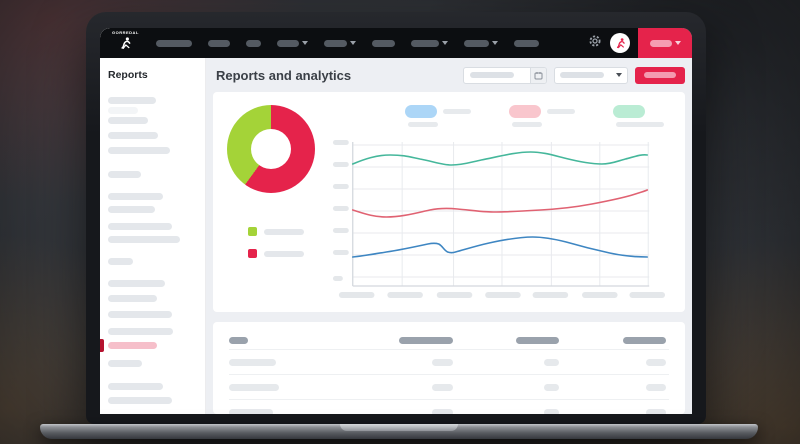  I want to click on date-range-input, so click(505, 75).